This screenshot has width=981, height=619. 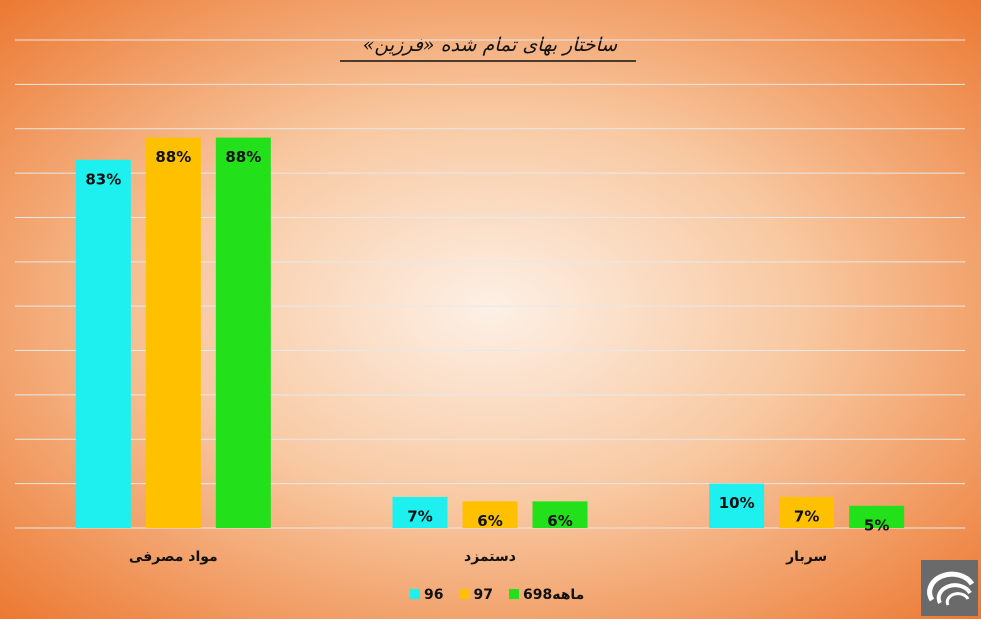 What do you see at coordinates (806, 557) in the screenshot?
I see `x-tick-label: سربار` at bounding box center [806, 557].